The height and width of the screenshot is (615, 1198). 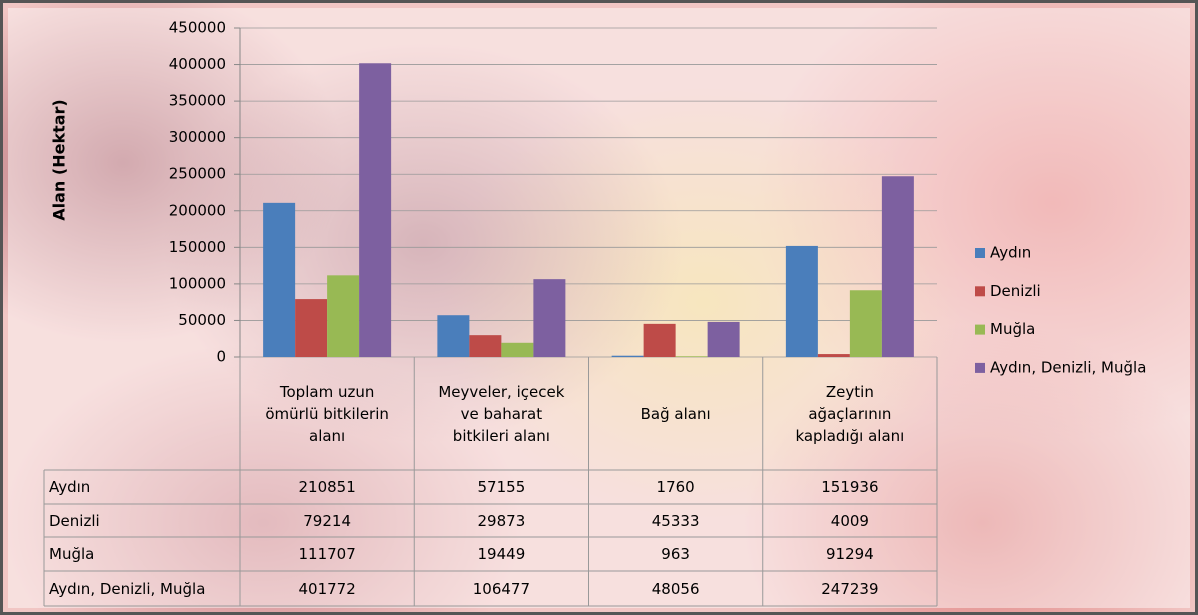 What do you see at coordinates (197, 64) in the screenshot?
I see `y-tick-label: 400000` at bounding box center [197, 64].